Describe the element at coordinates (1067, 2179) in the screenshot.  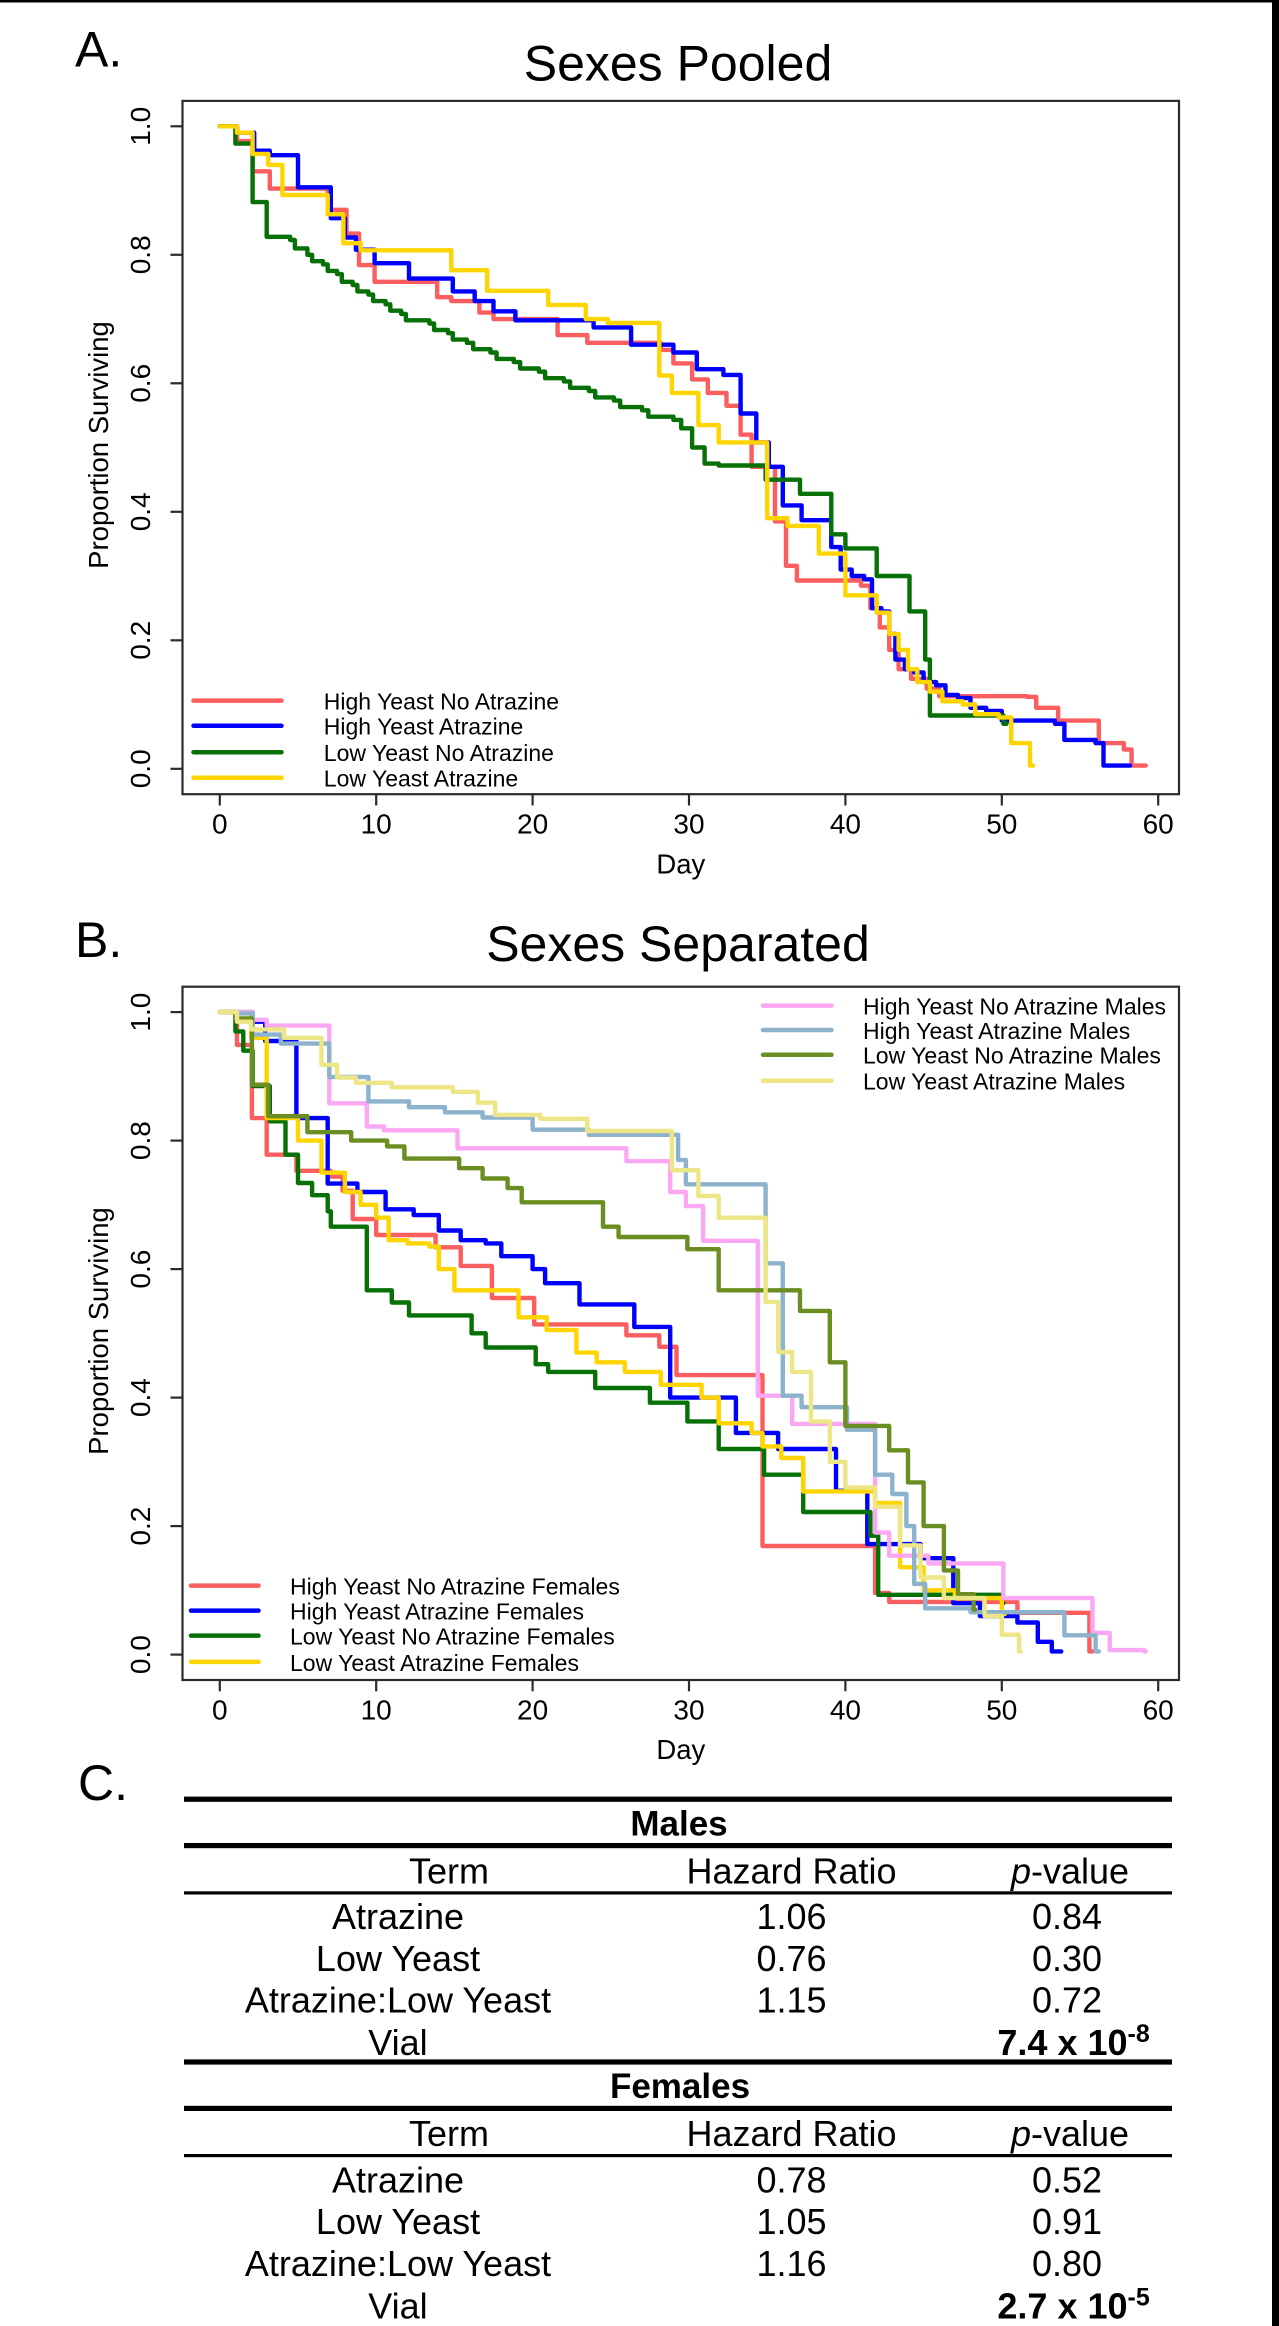
I see `svg-text: 0.52` at that location.